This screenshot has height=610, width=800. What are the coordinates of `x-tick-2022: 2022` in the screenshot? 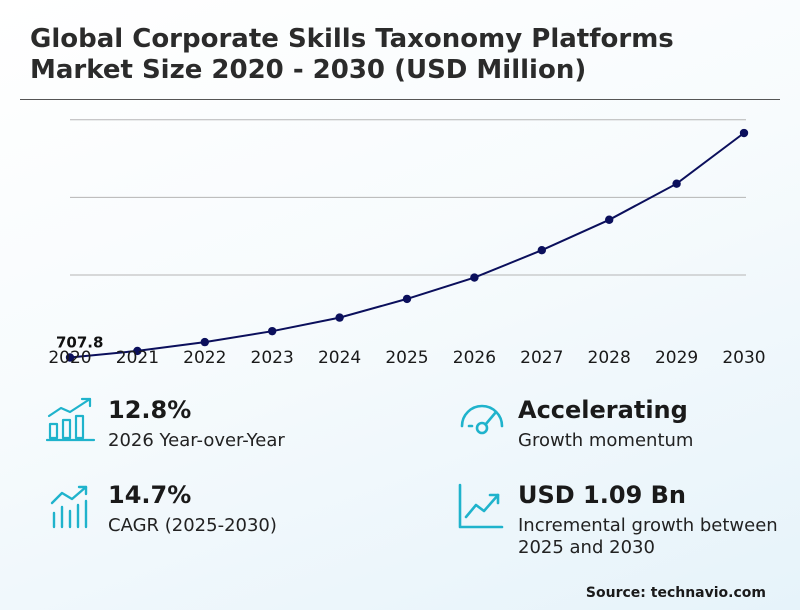 It's located at (205, 358).